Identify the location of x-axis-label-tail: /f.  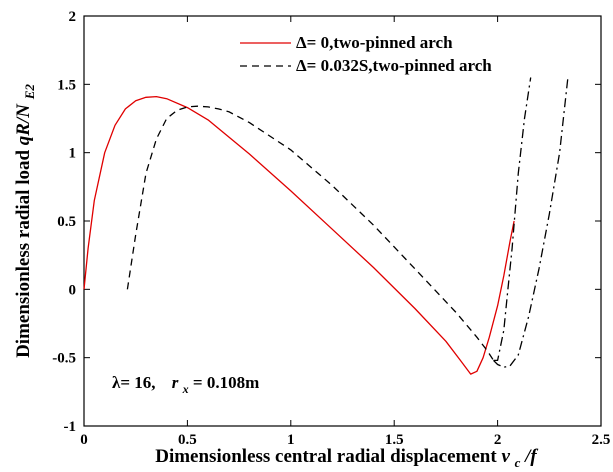
(530, 456).